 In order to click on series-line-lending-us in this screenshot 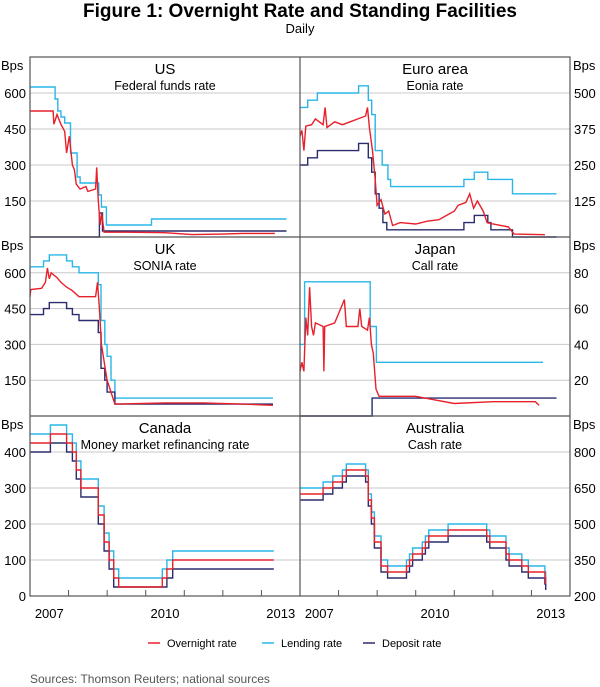, I will do `click(158, 156)`.